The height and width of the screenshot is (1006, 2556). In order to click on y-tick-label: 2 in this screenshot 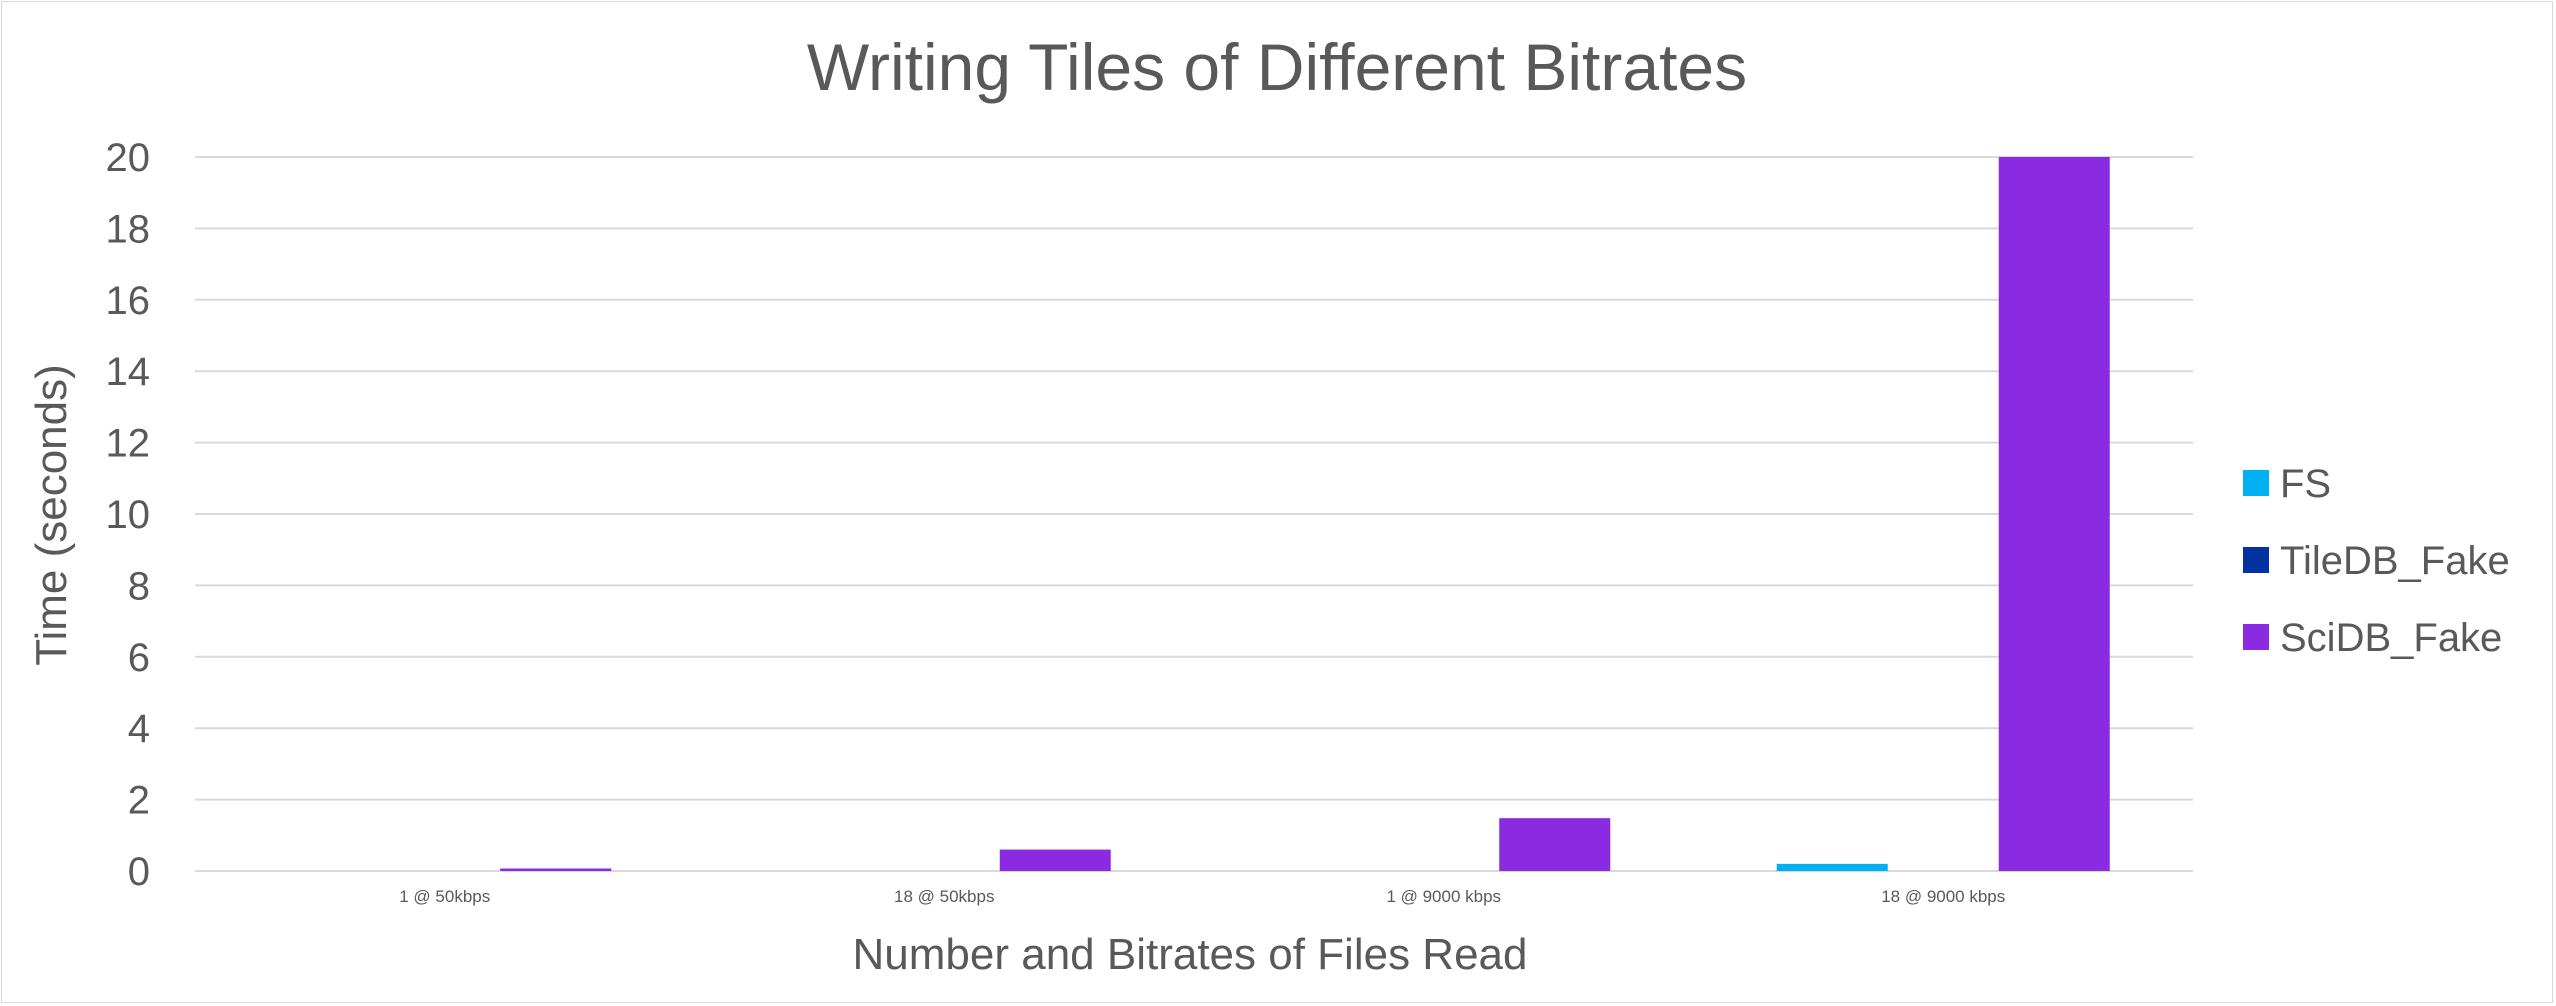, I will do `click(139, 801)`.